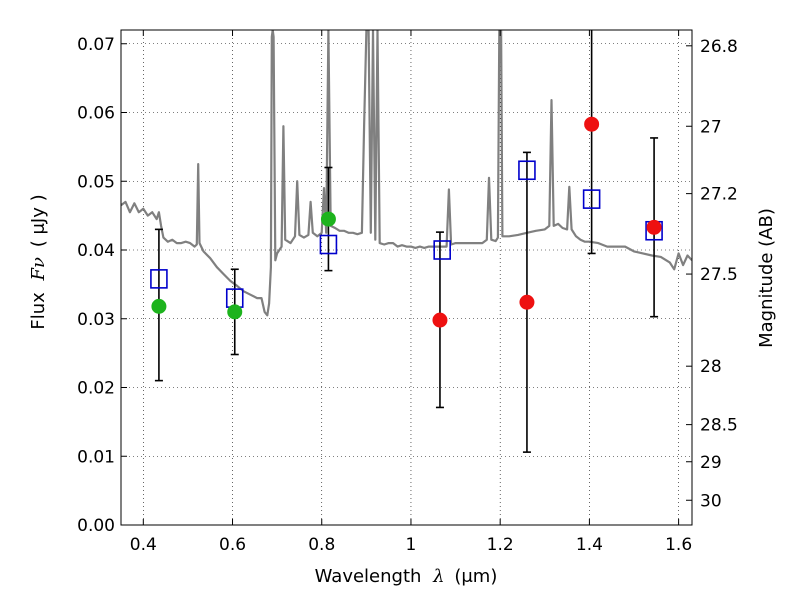 The image size is (800, 600). Describe the element at coordinates (589, 545) in the screenshot. I see `x-tick-label: 1.4` at that location.